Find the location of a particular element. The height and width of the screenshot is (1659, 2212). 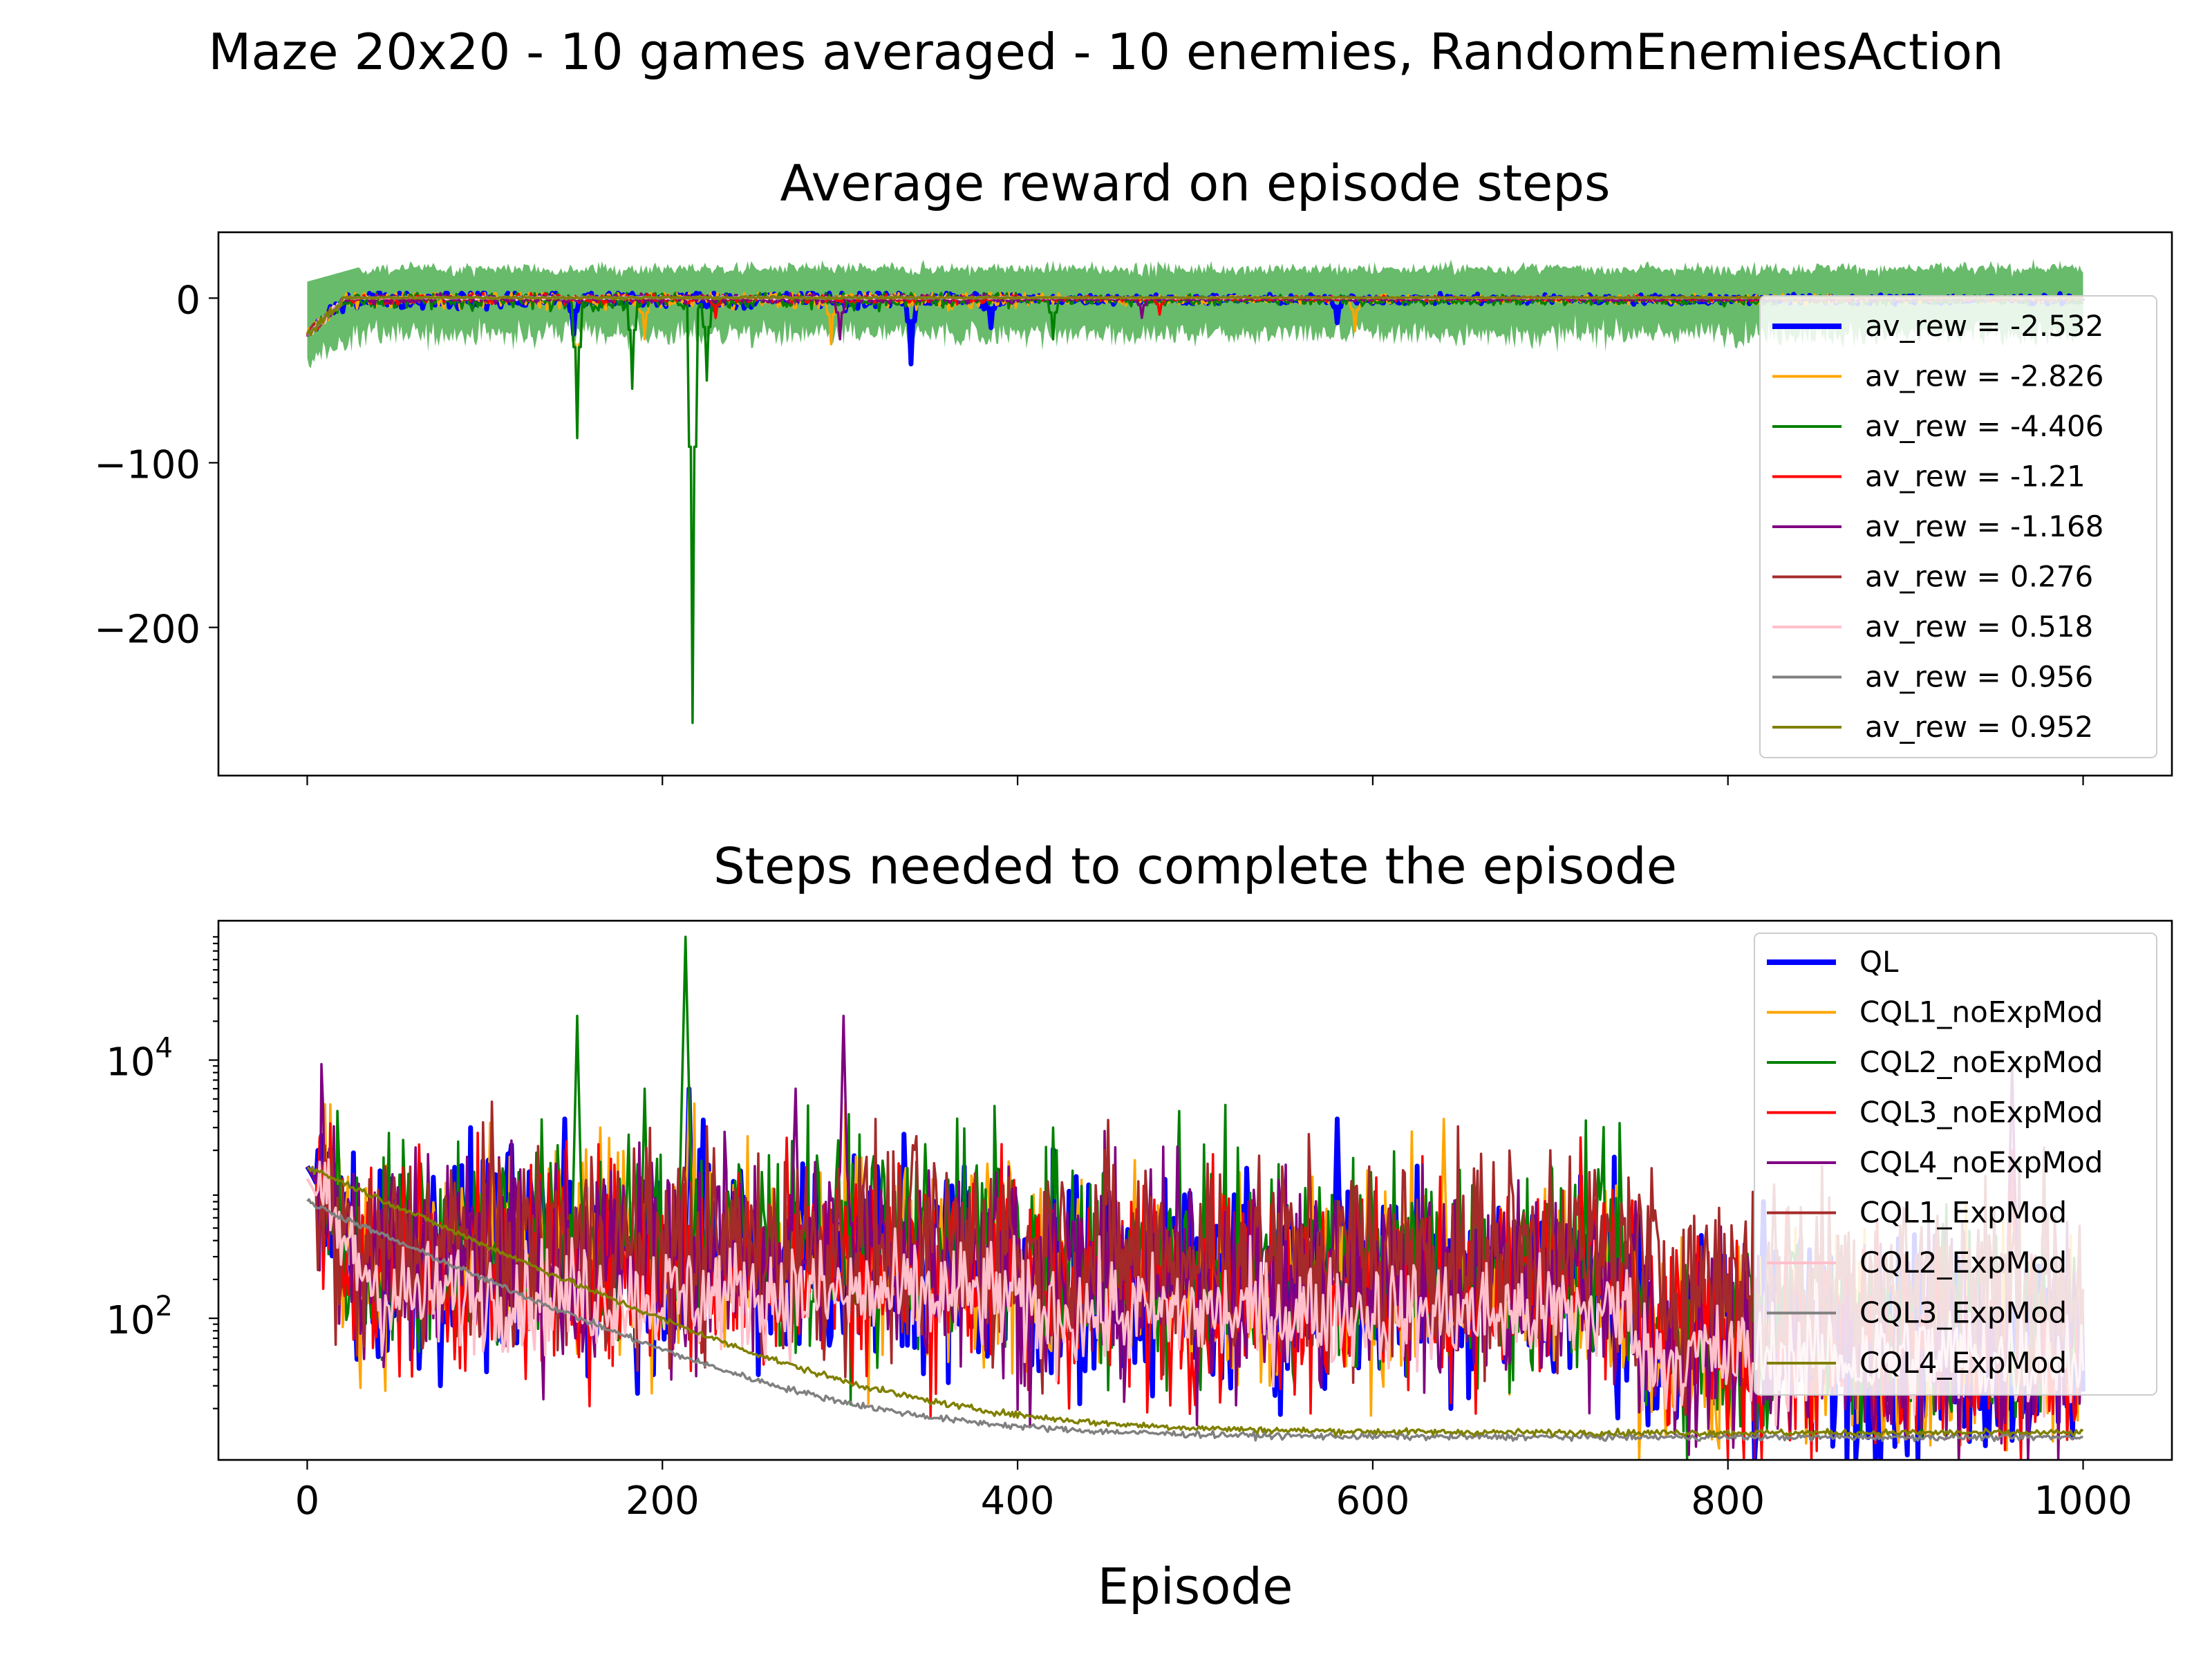

legend-label-CQL2_ExpMod: av_rew = 0.518 is located at coordinates (1979, 627).